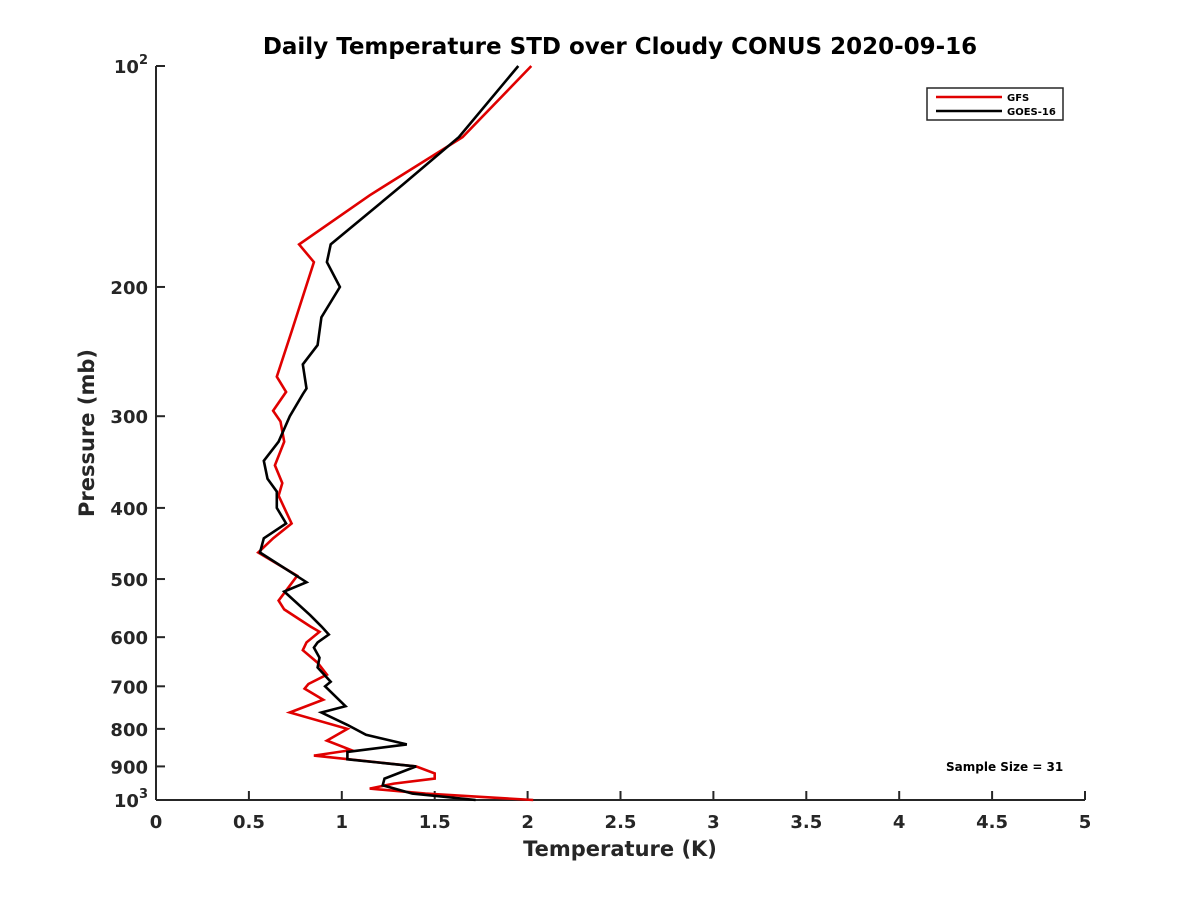 This screenshot has height=900, width=1200. I want to click on y-tick-label: 800, so click(129, 730).